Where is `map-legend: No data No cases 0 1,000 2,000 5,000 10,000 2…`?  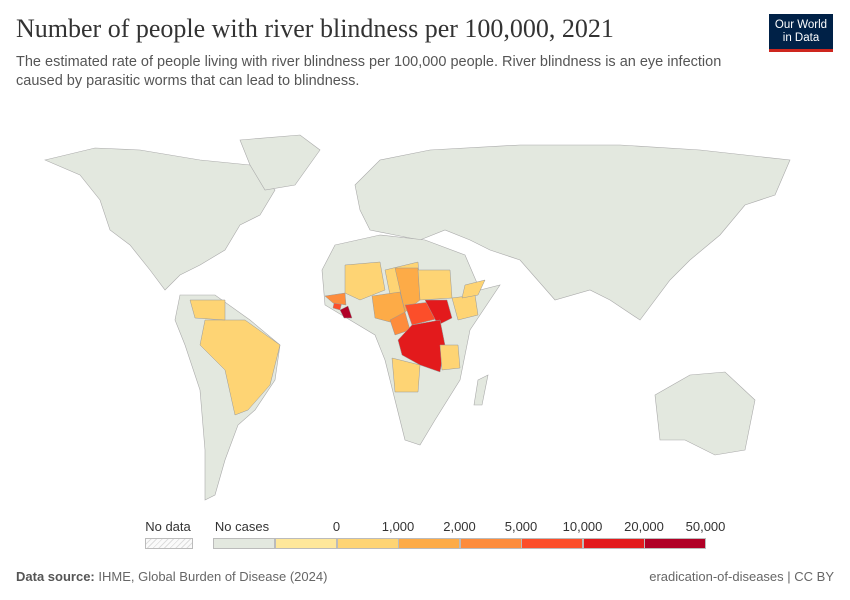
map-legend: No data No cases 0 1,000 2,000 5,000 10,000 2… is located at coordinates (425, 535).